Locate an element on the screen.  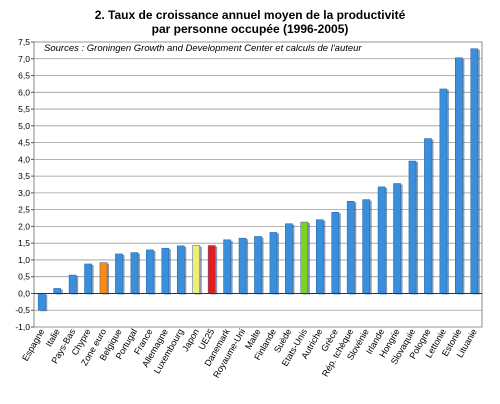
y-tick-label: 0,5 is located at coordinates (24, 277).